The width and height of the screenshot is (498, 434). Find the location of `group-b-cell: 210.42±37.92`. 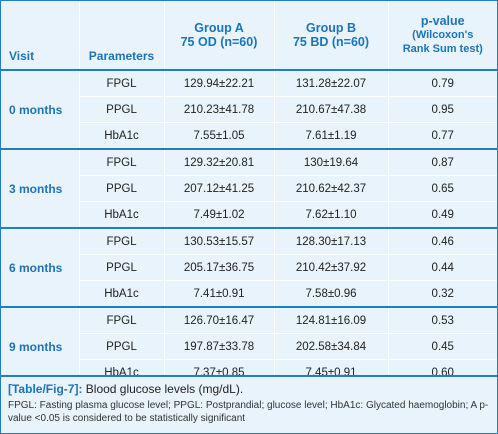

group-b-cell: 210.42±37.92 is located at coordinates (330, 267).